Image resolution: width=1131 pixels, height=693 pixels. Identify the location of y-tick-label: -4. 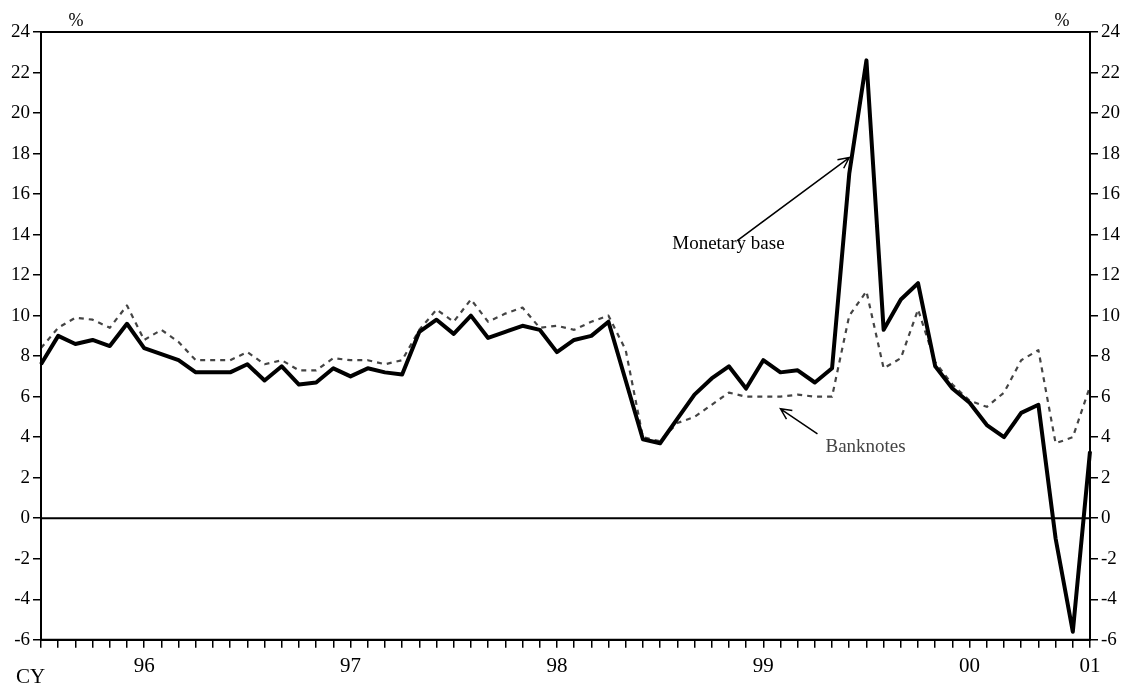
(22, 598).